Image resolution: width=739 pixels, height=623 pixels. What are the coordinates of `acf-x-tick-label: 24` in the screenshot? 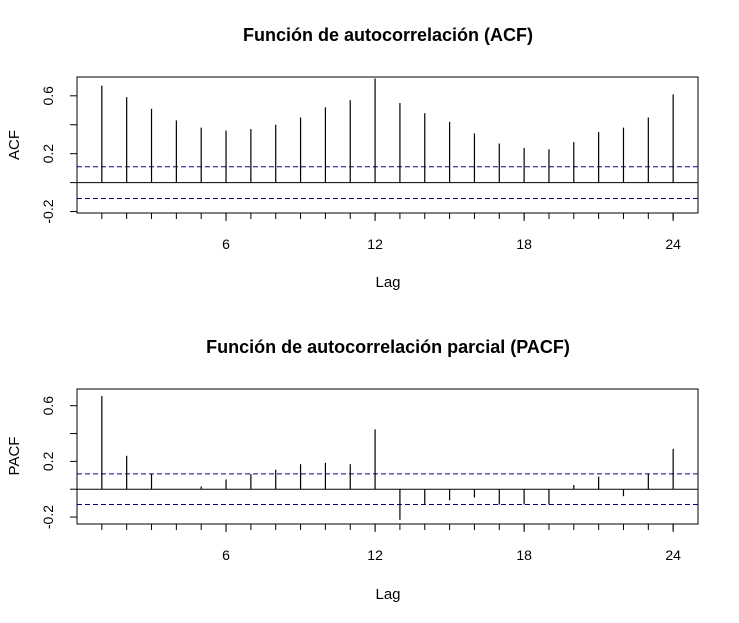 It's located at (673, 244).